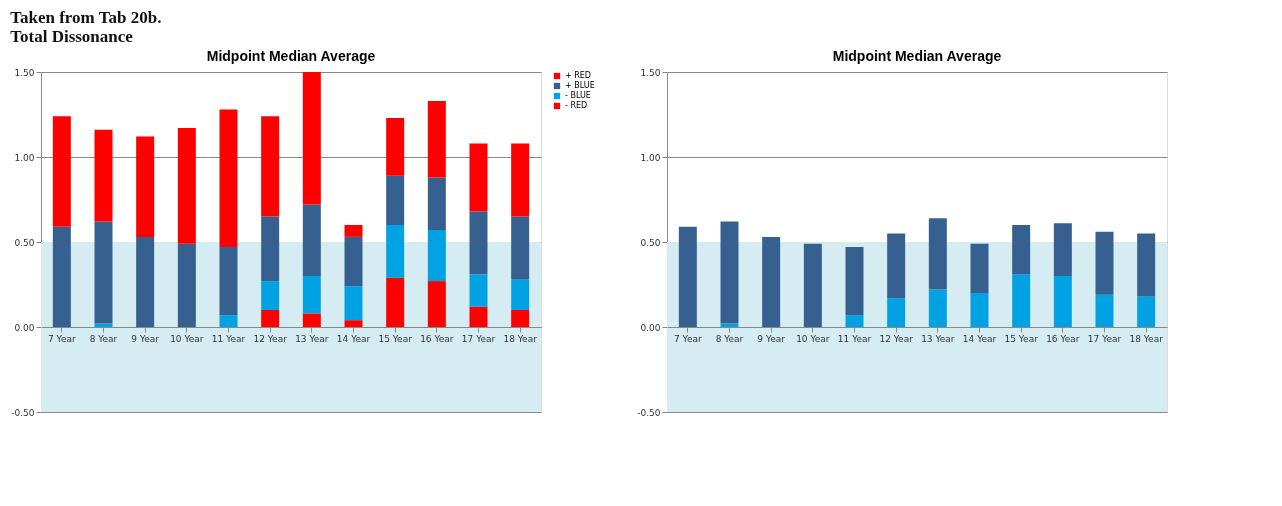 This screenshot has width=1282, height=506. I want to click on legend-label: + BLUE, so click(580, 85).